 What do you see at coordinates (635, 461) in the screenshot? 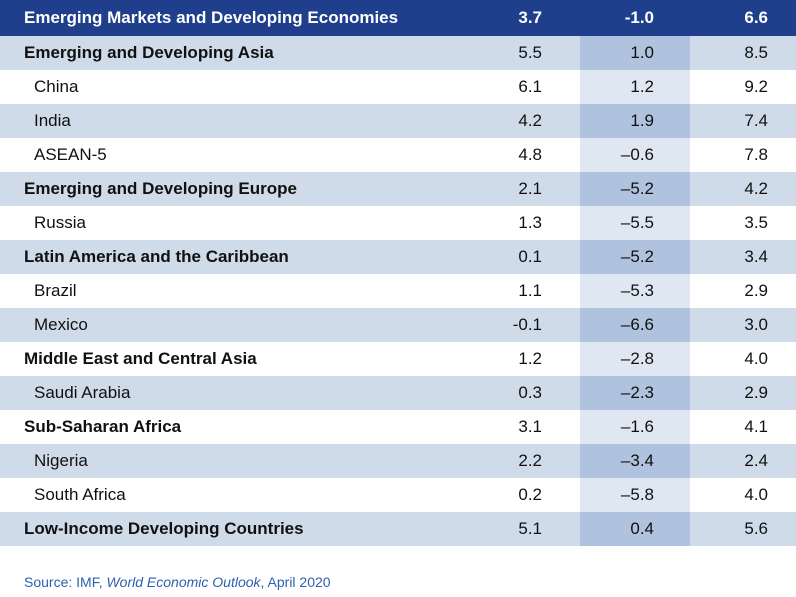
I see `row-value-2: –3.4` at bounding box center [635, 461].